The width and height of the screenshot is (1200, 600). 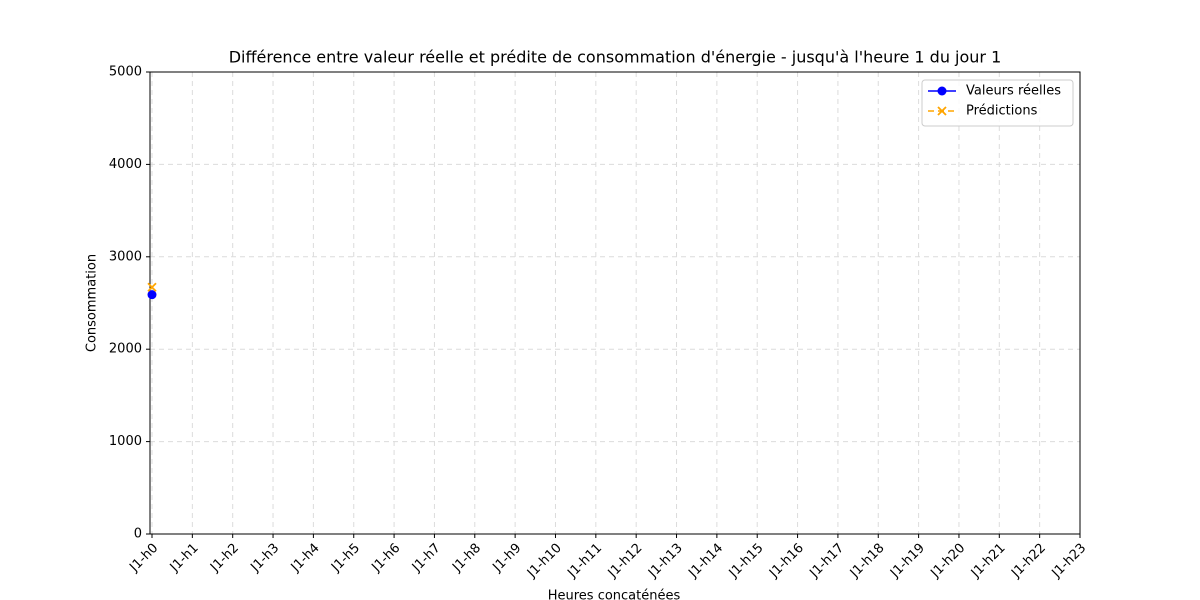 I want to click on y-tick-label: 3000, so click(x=125, y=256).